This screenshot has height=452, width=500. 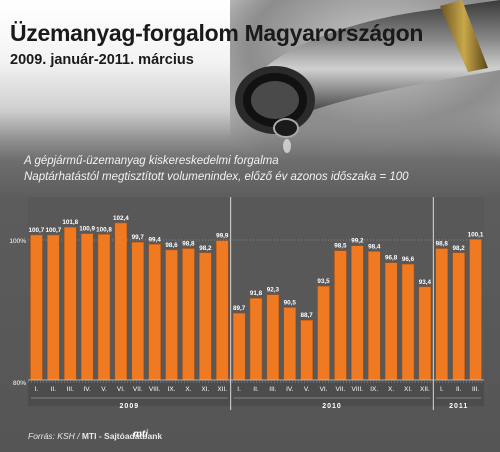 What do you see at coordinates (17, 241) in the screenshot?
I see `y-tick-label: 100%` at bounding box center [17, 241].